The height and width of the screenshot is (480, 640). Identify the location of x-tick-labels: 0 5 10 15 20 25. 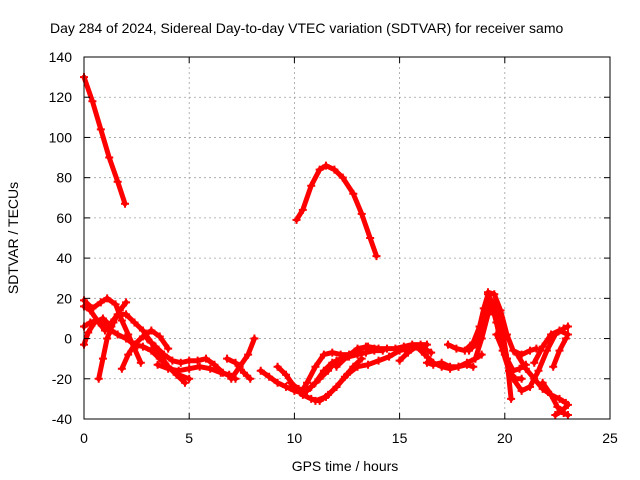
(349, 438).